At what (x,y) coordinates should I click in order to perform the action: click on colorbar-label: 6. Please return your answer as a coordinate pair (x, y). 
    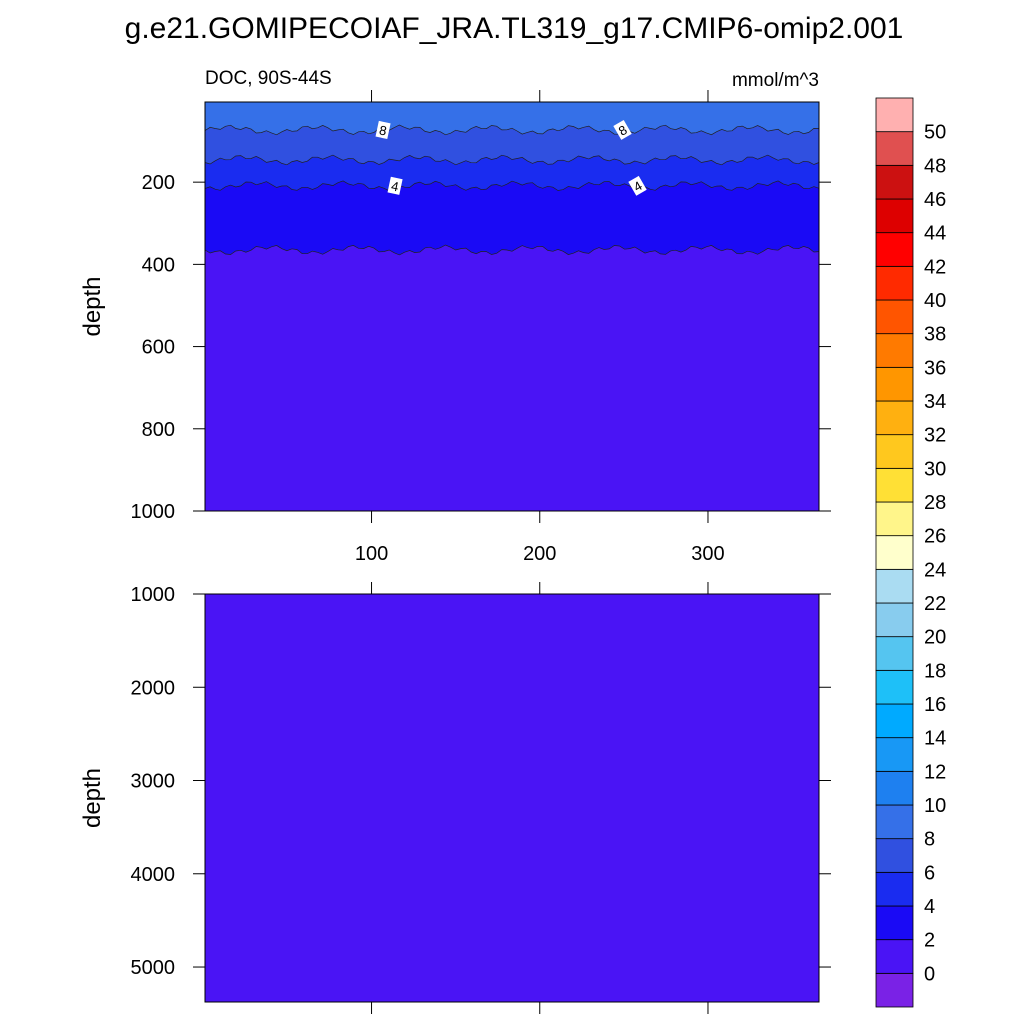
    Looking at the image, I should click on (929, 873).